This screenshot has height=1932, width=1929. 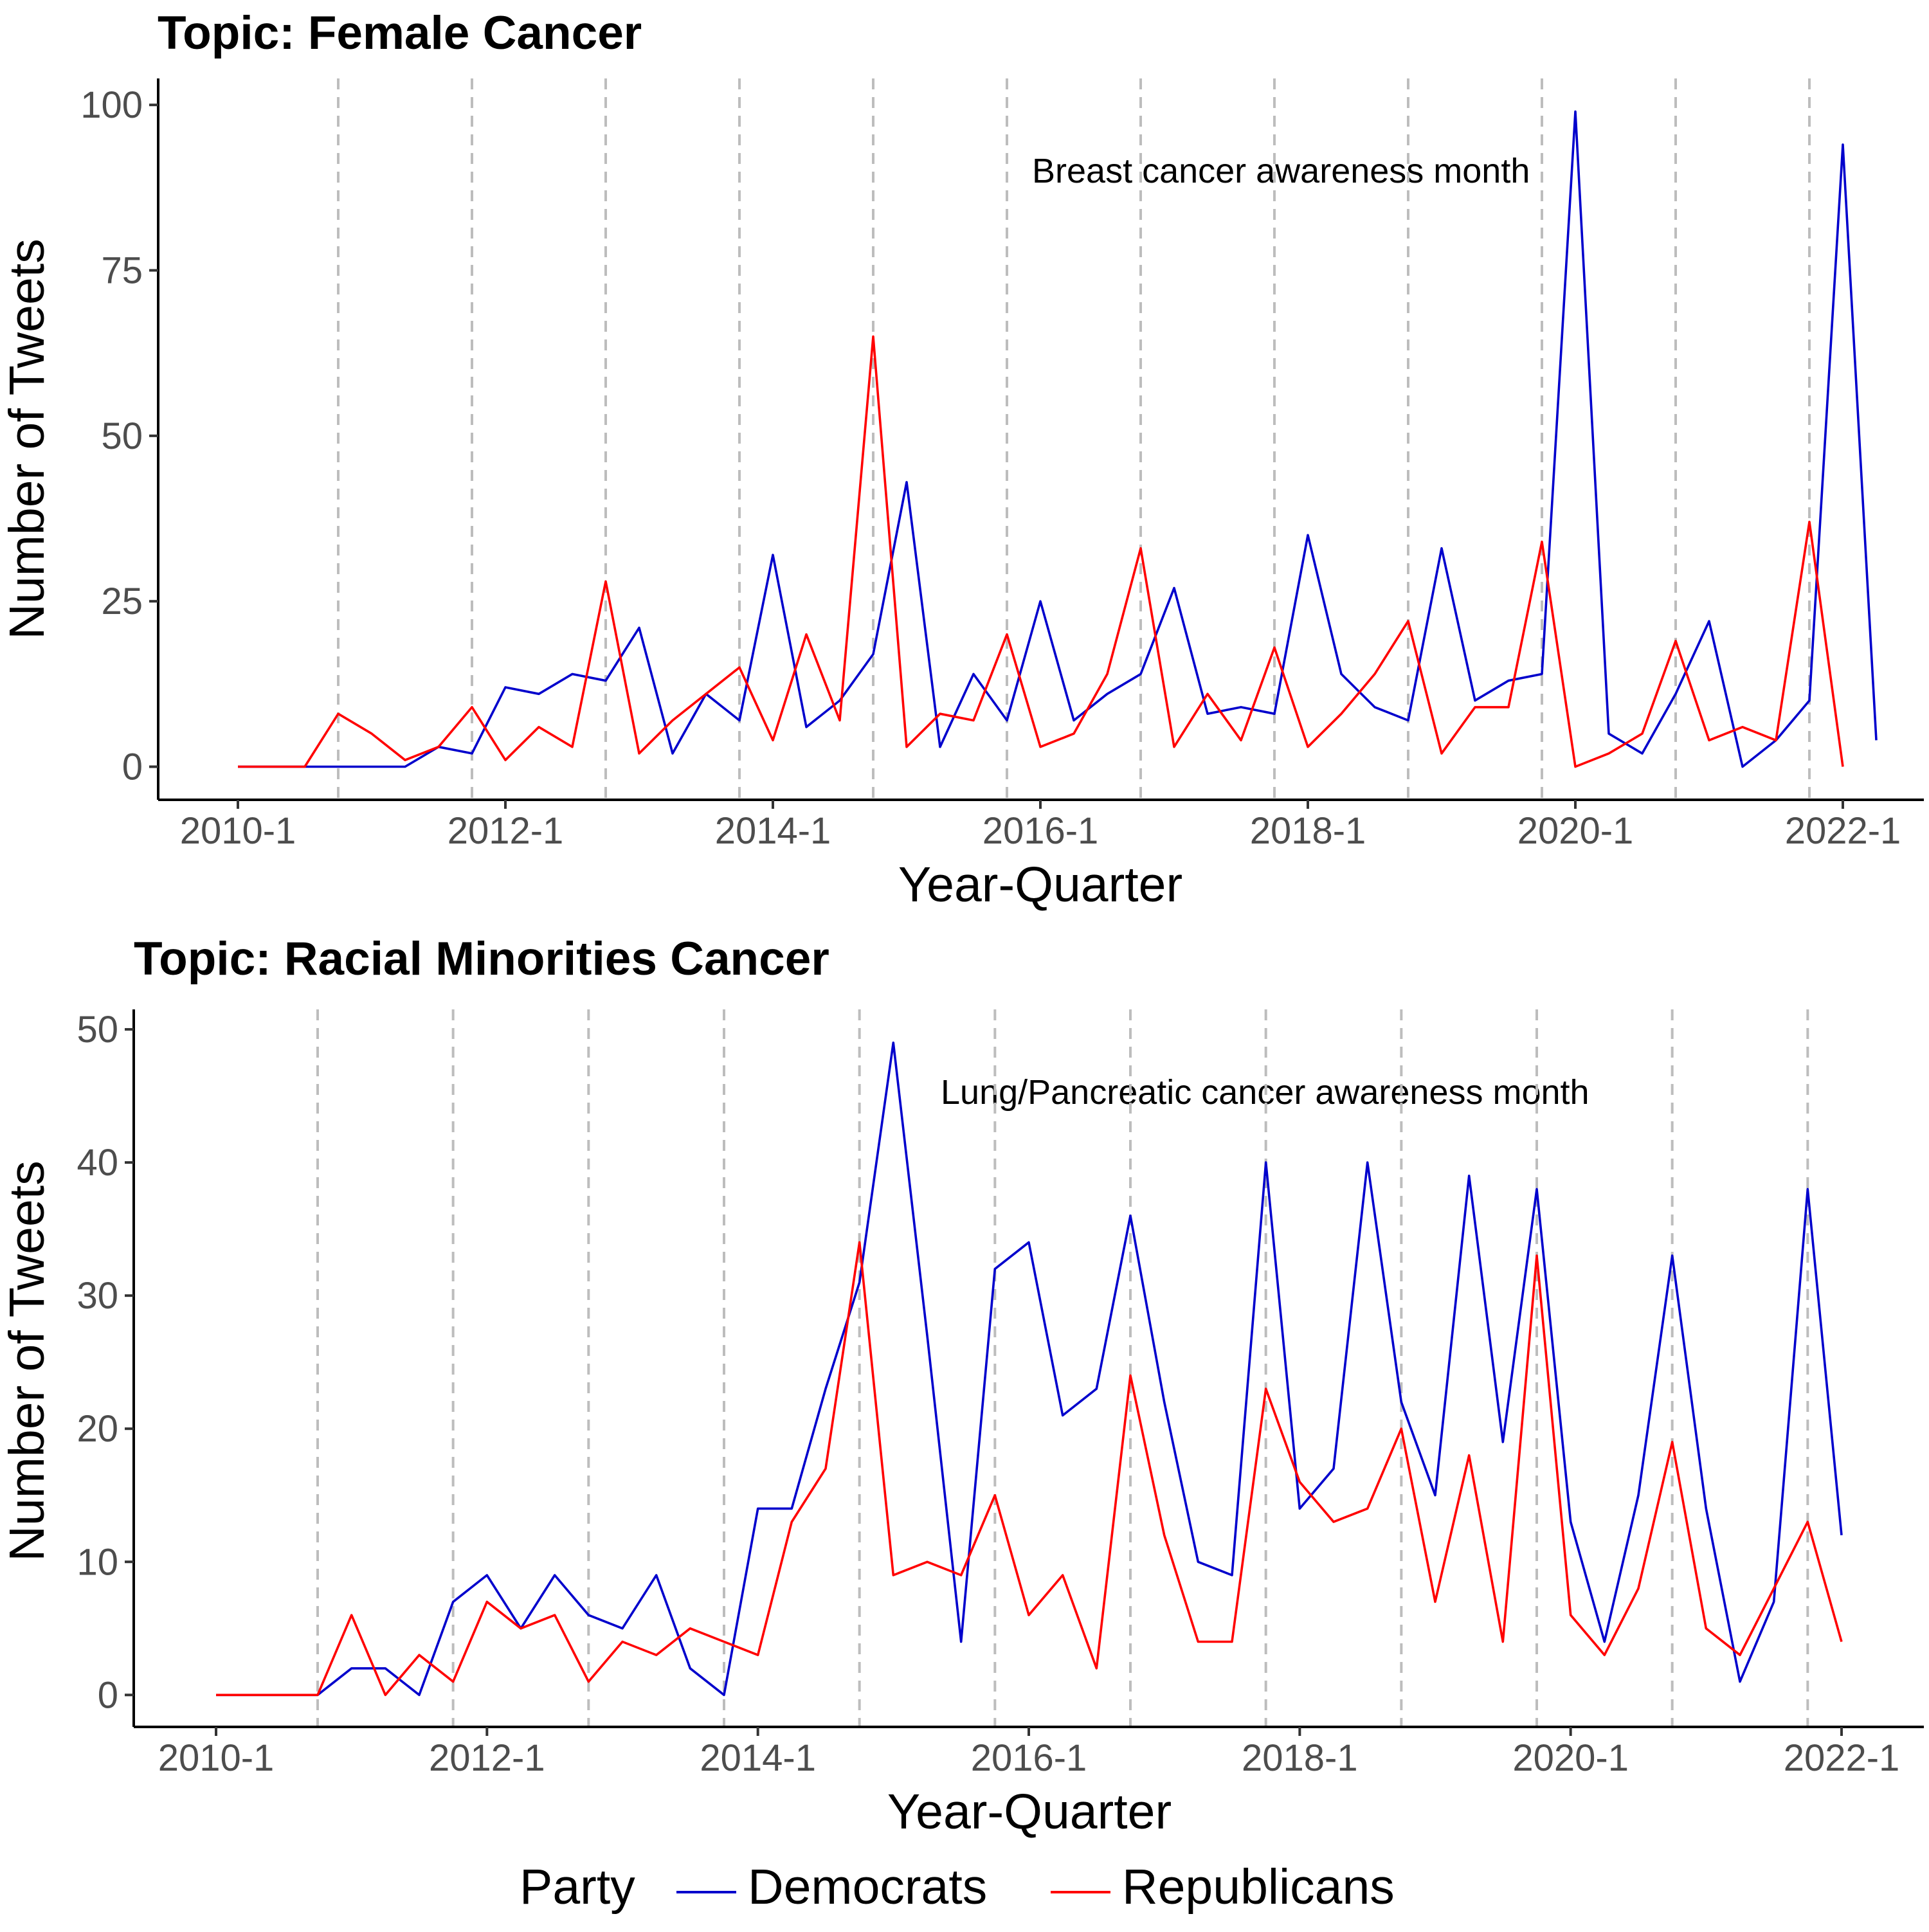 I want to click on legend-title: Party, so click(x=577, y=1887).